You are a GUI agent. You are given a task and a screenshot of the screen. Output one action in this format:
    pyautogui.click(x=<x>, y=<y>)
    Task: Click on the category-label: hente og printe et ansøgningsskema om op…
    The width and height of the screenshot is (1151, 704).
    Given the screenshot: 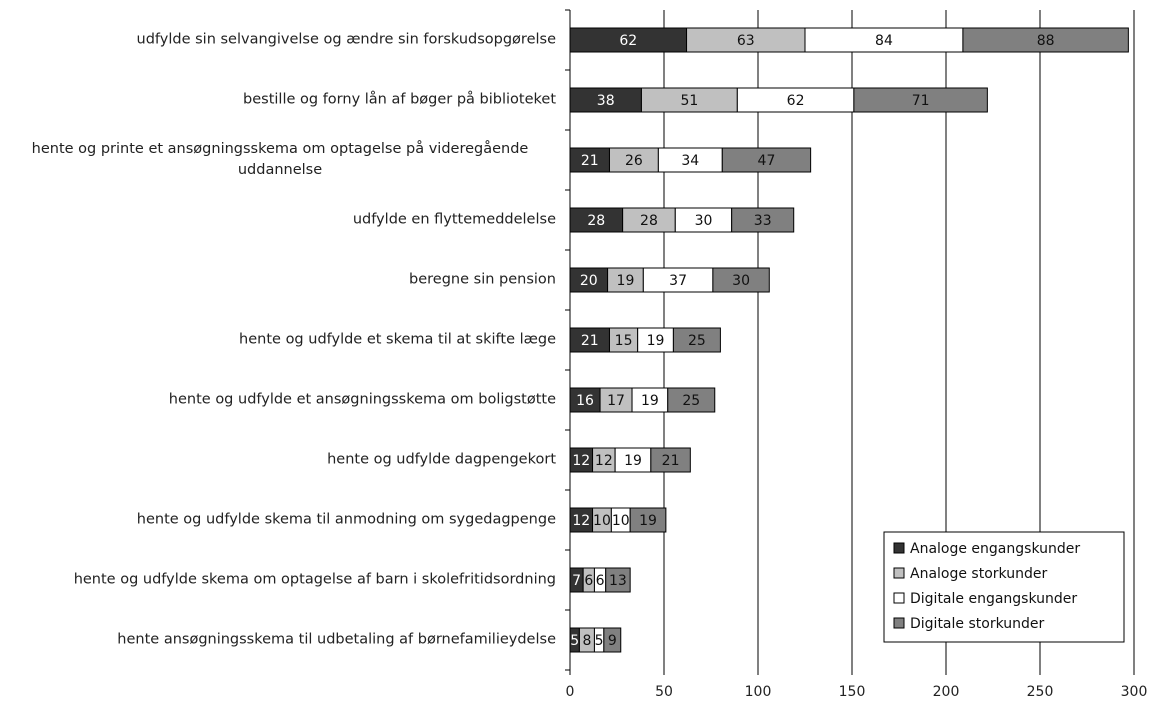 What is the action you would take?
    pyautogui.click(x=278, y=160)
    